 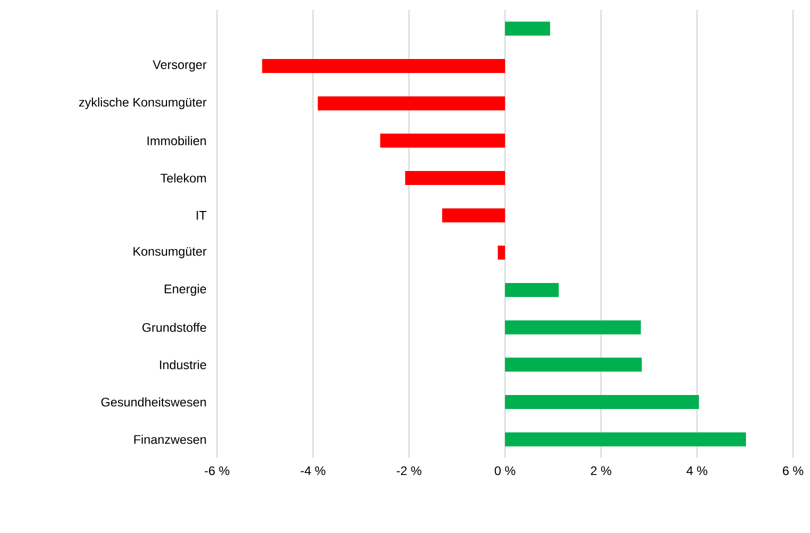 I want to click on y-tick-label: Konsumgüter, so click(x=170, y=252).